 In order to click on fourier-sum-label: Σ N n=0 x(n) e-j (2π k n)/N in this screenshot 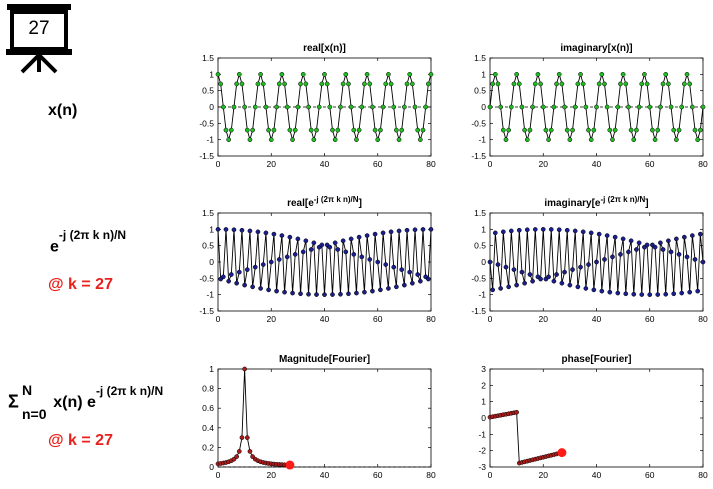, I will do `click(85, 402)`.